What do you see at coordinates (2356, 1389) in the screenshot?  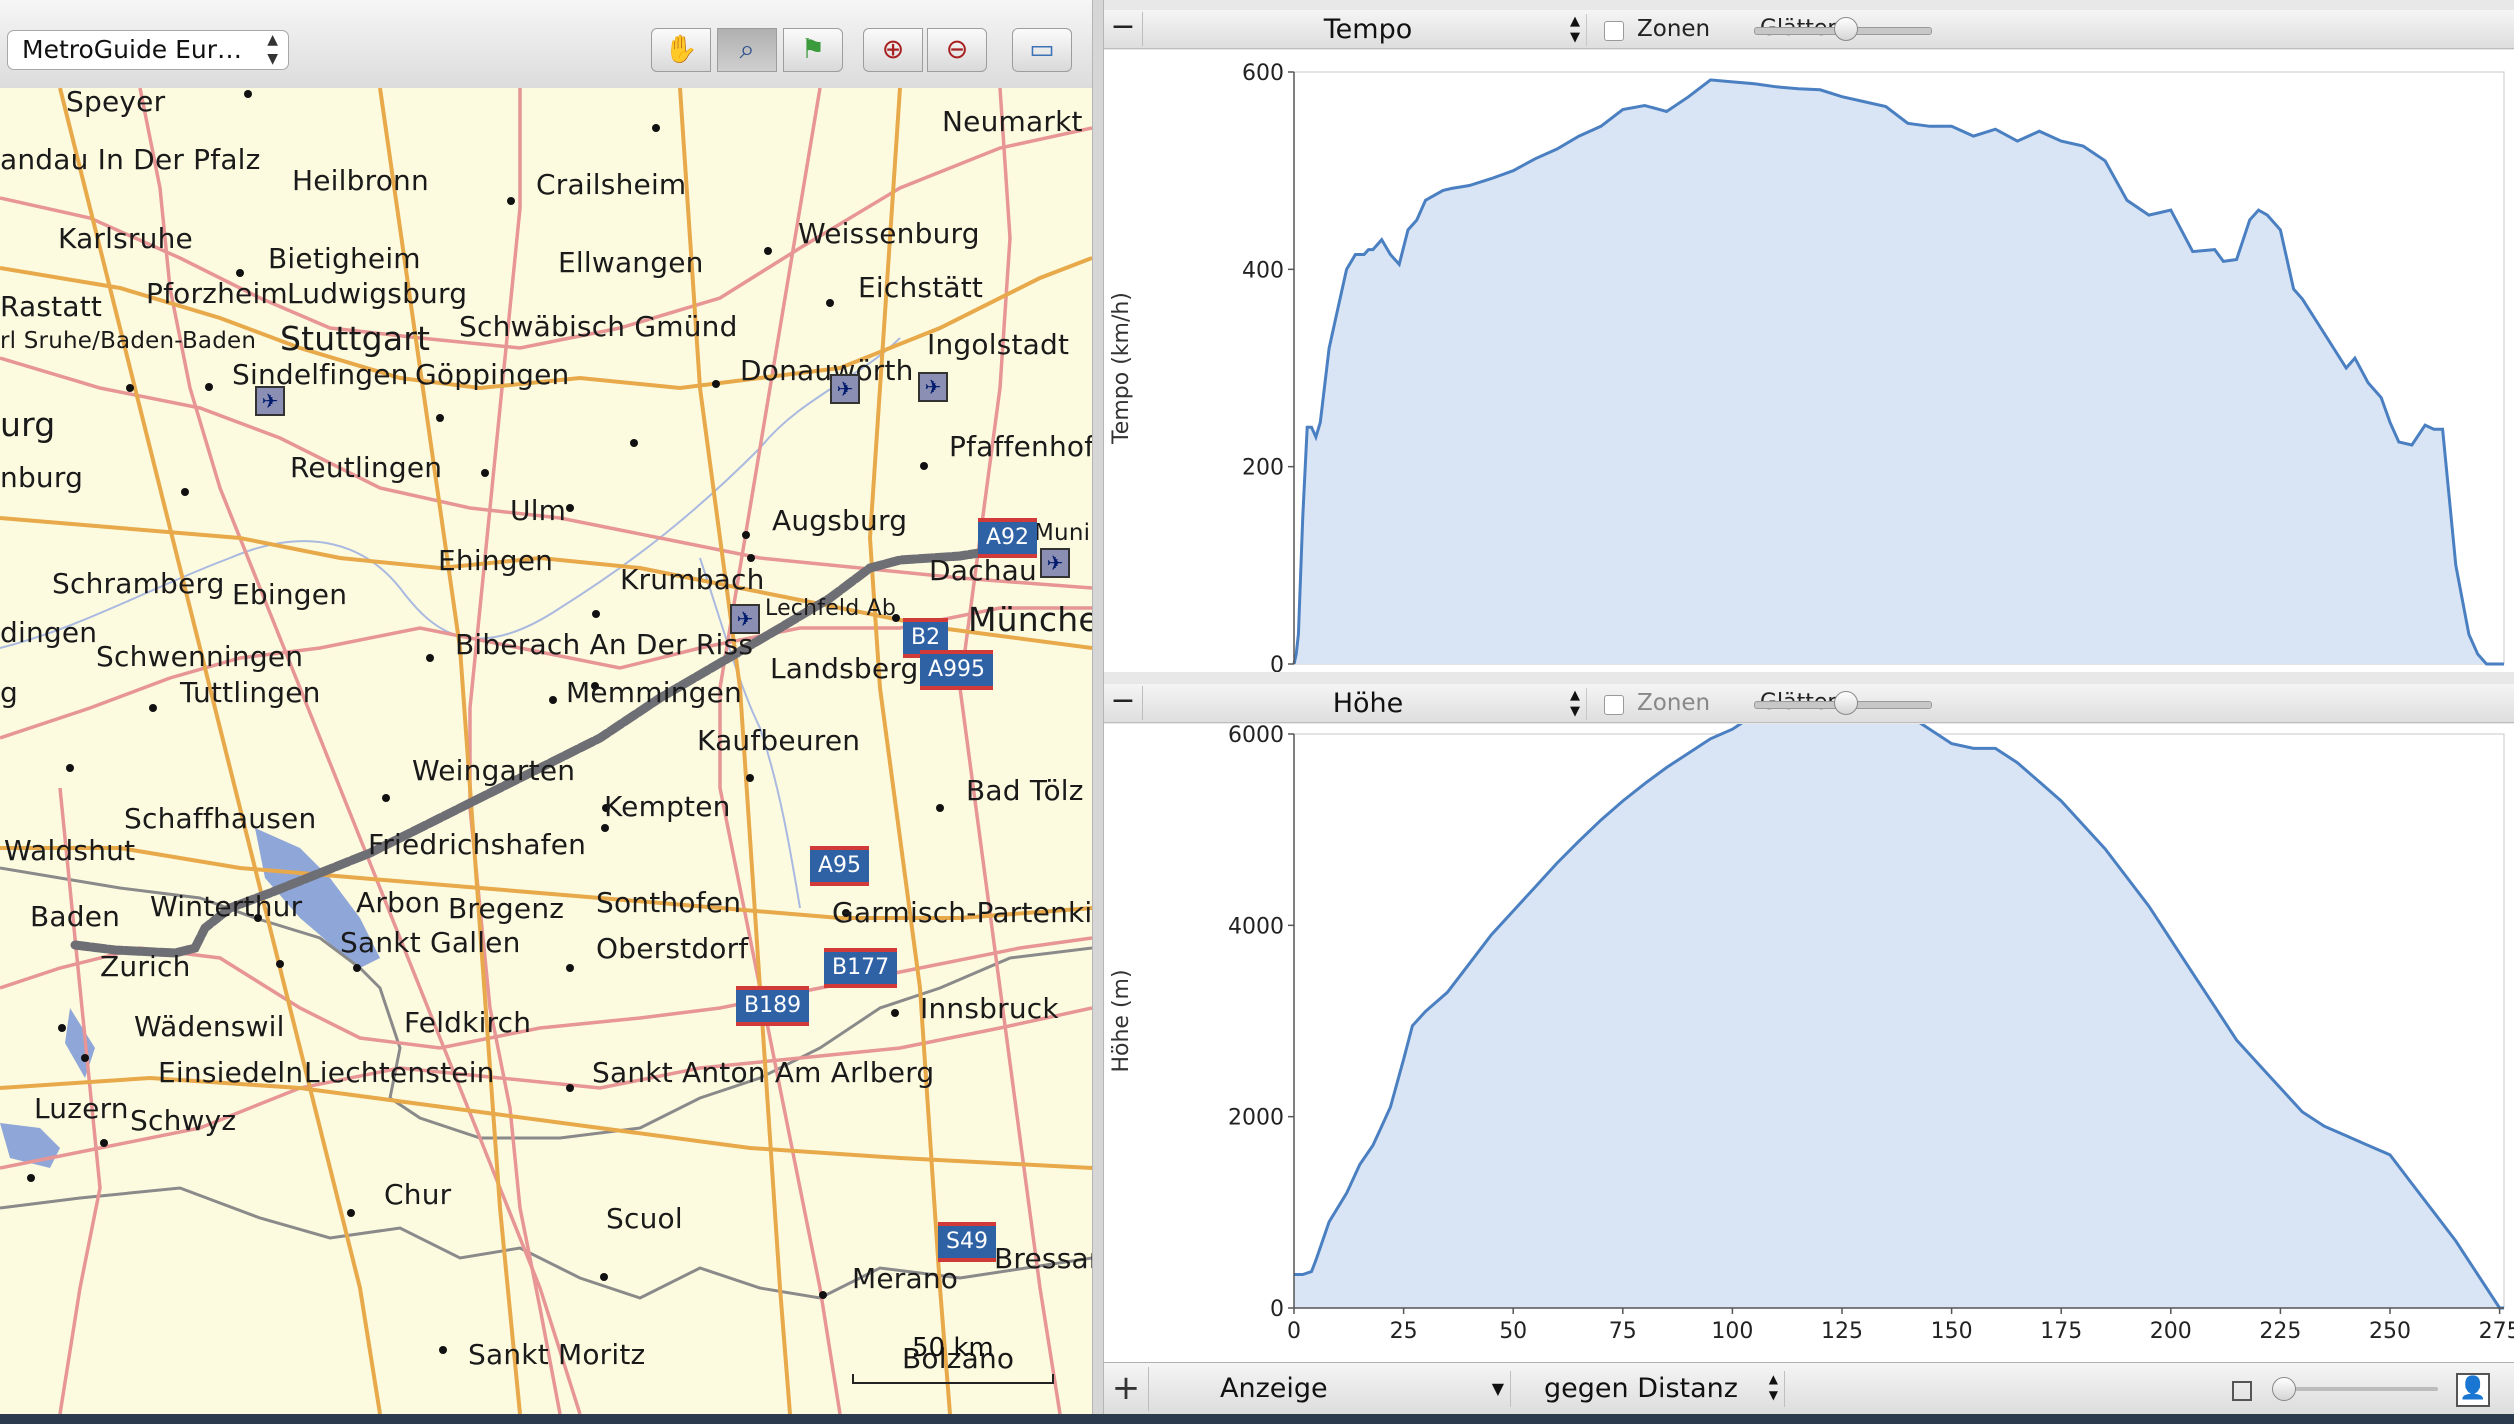 I see `chart-zoom-slider` at bounding box center [2356, 1389].